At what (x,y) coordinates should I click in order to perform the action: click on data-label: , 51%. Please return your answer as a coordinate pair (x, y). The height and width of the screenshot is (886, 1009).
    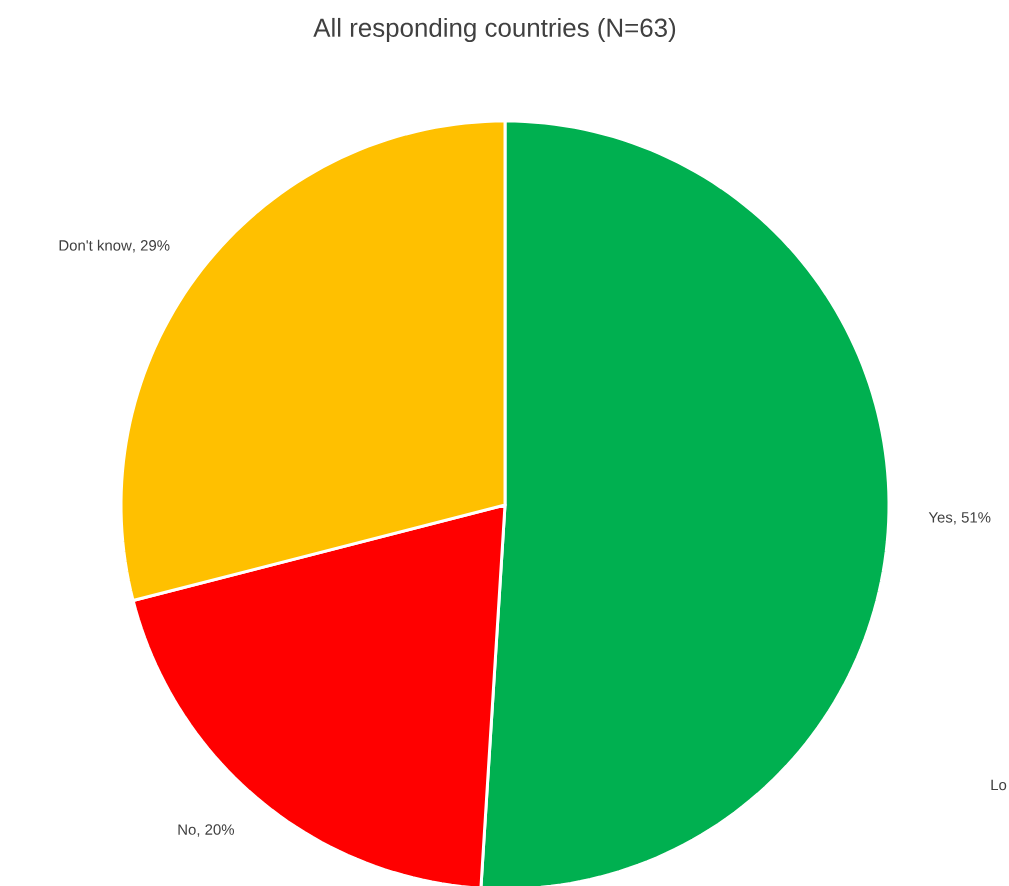
    Looking at the image, I should click on (972, 518).